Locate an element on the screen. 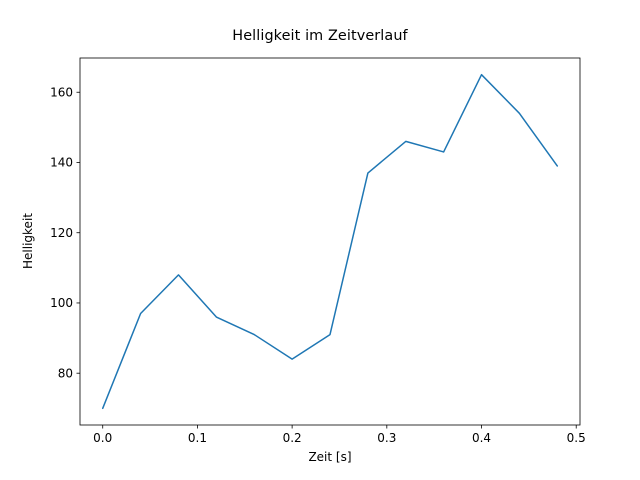 The width and height of the screenshot is (640, 480). y-tick-label: 140 is located at coordinates (61, 163).